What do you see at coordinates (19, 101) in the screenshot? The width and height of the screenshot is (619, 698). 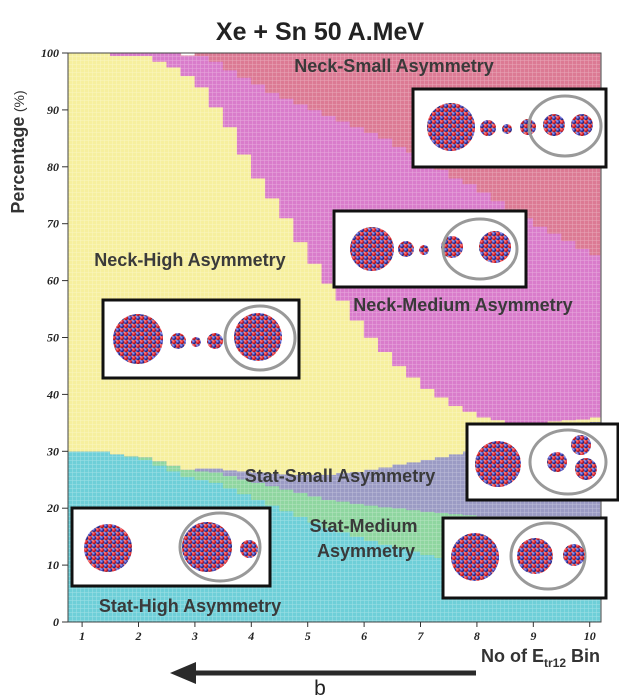 I see `y-axis-unit: (%)` at bounding box center [19, 101].